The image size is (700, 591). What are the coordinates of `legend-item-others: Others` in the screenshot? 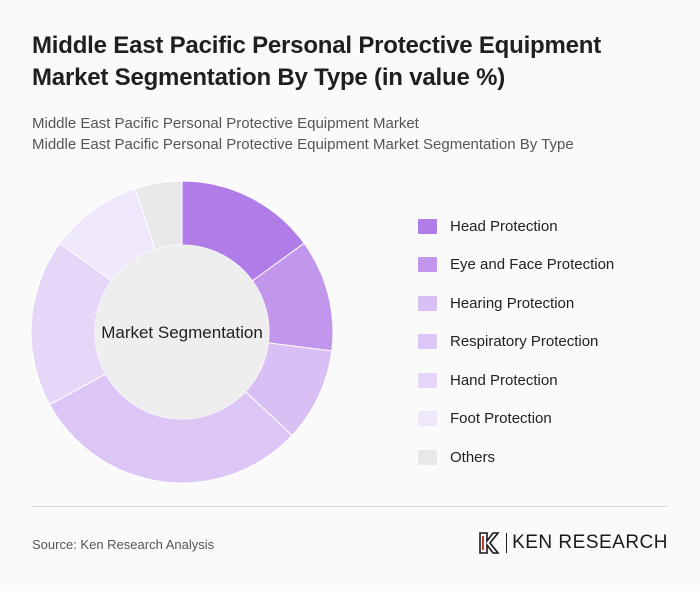 It's located at (516, 457).